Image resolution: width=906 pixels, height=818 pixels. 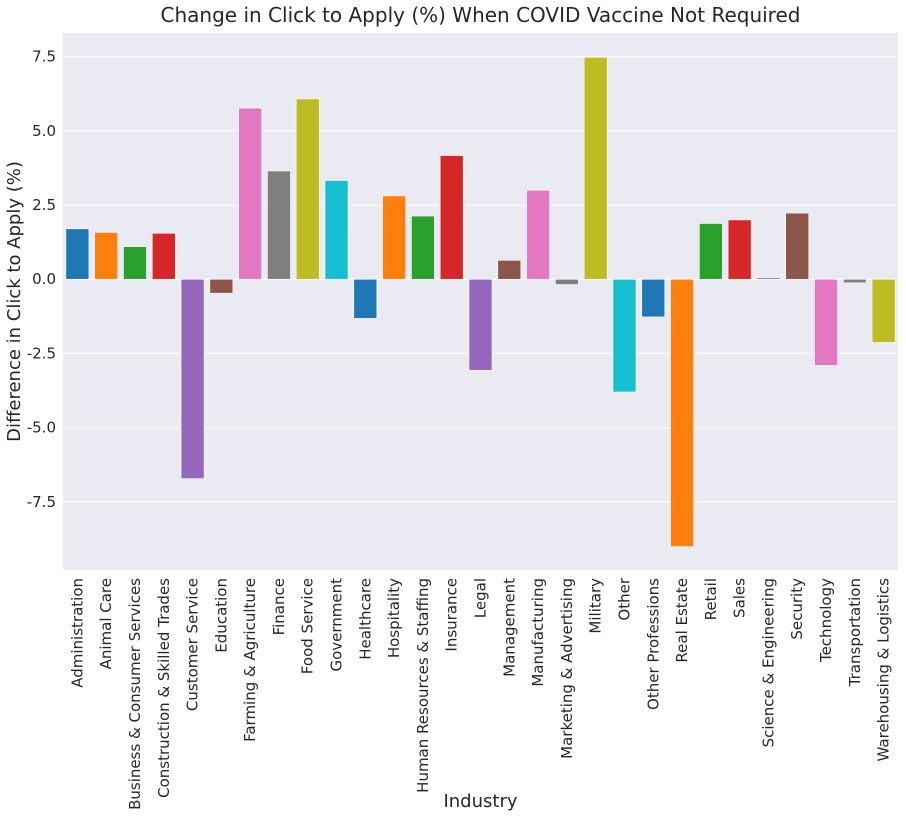 I want to click on x-tick-label: Government, so click(x=337, y=625).